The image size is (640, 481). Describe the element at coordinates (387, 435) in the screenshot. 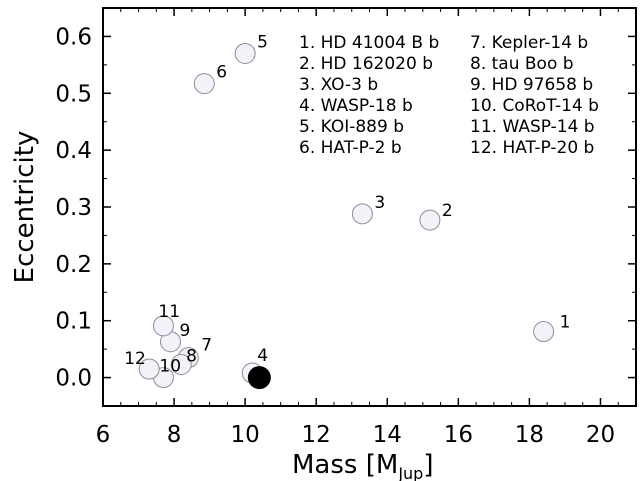

I see `x-tick-label: 14` at that location.